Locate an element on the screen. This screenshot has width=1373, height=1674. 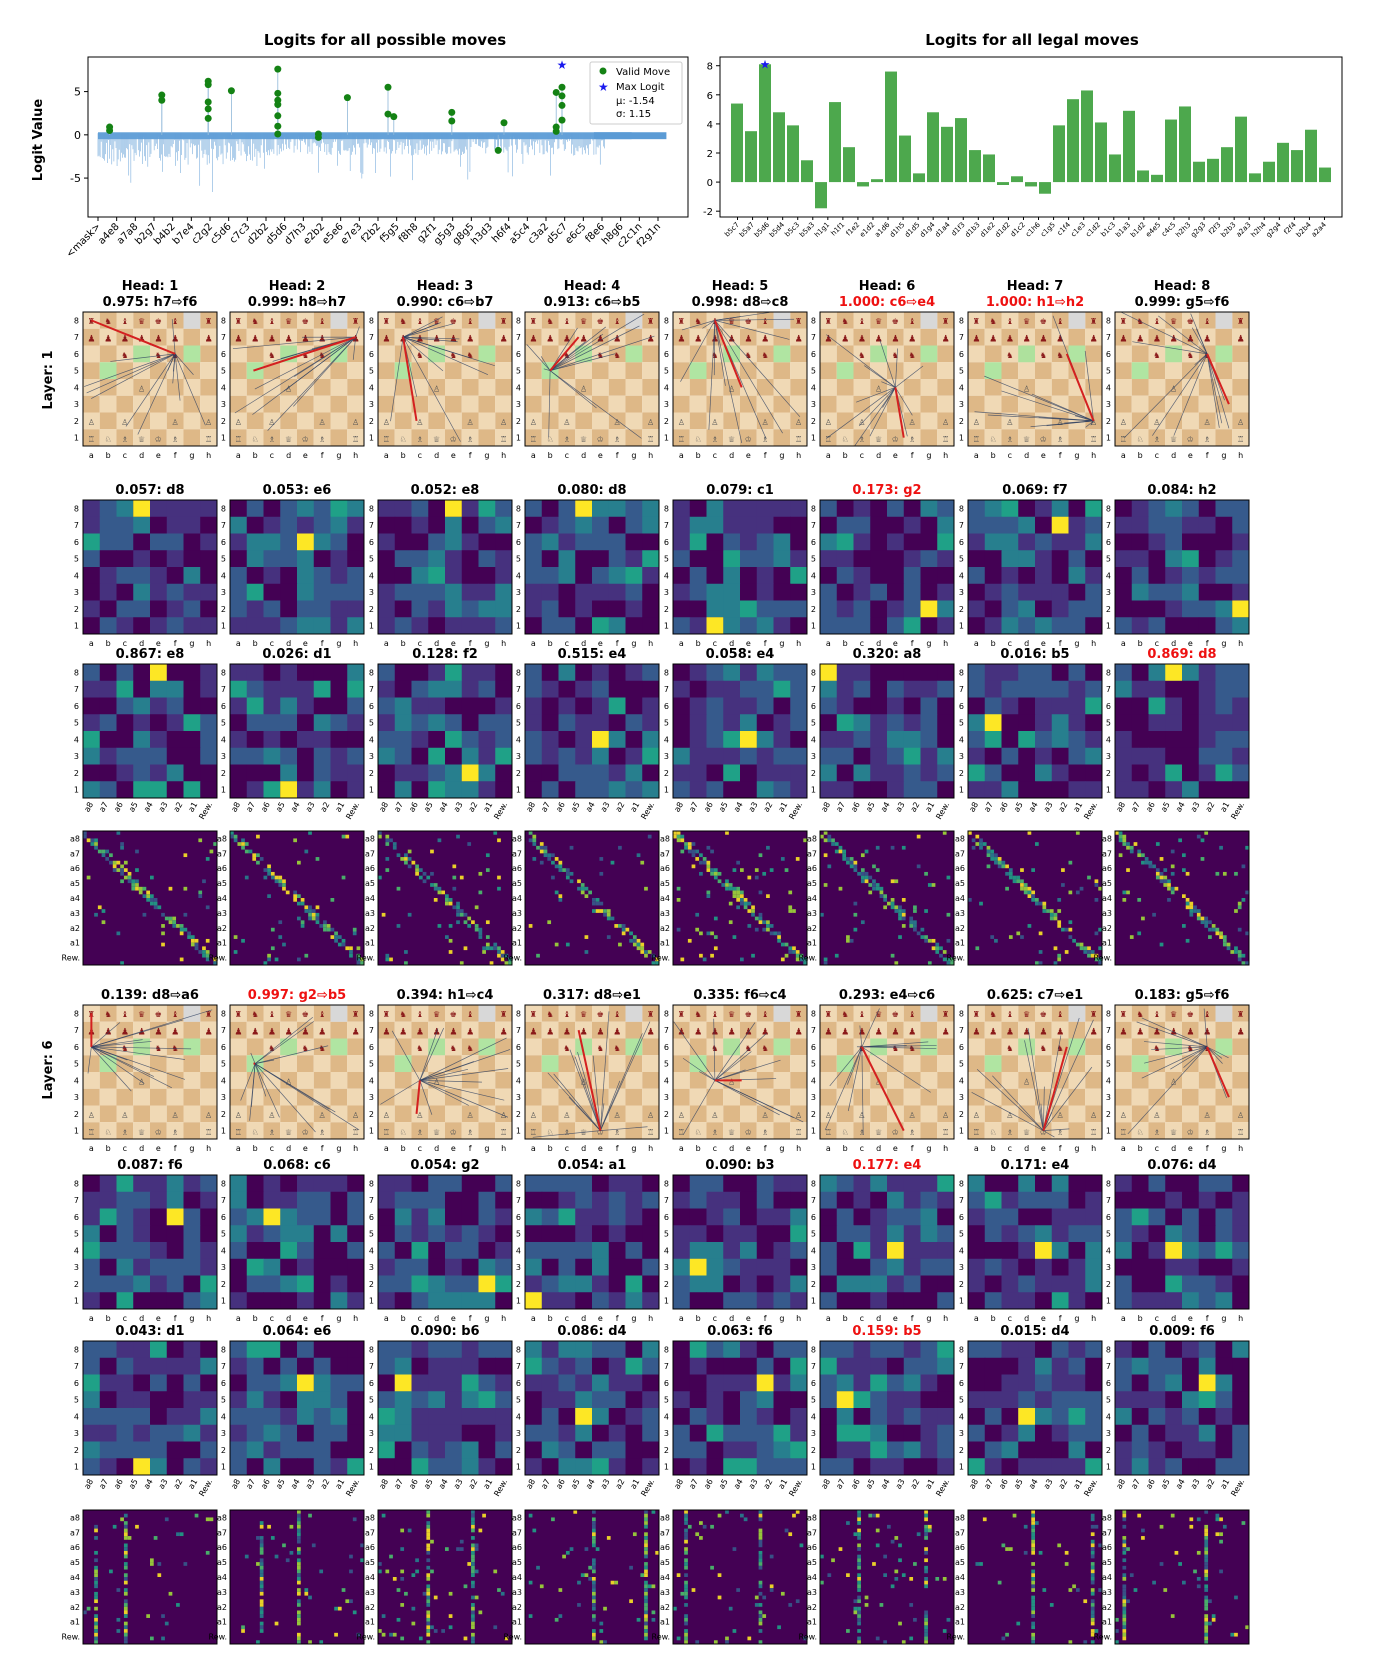
square-tick-label: a3 is located at coordinates (163, 1484).